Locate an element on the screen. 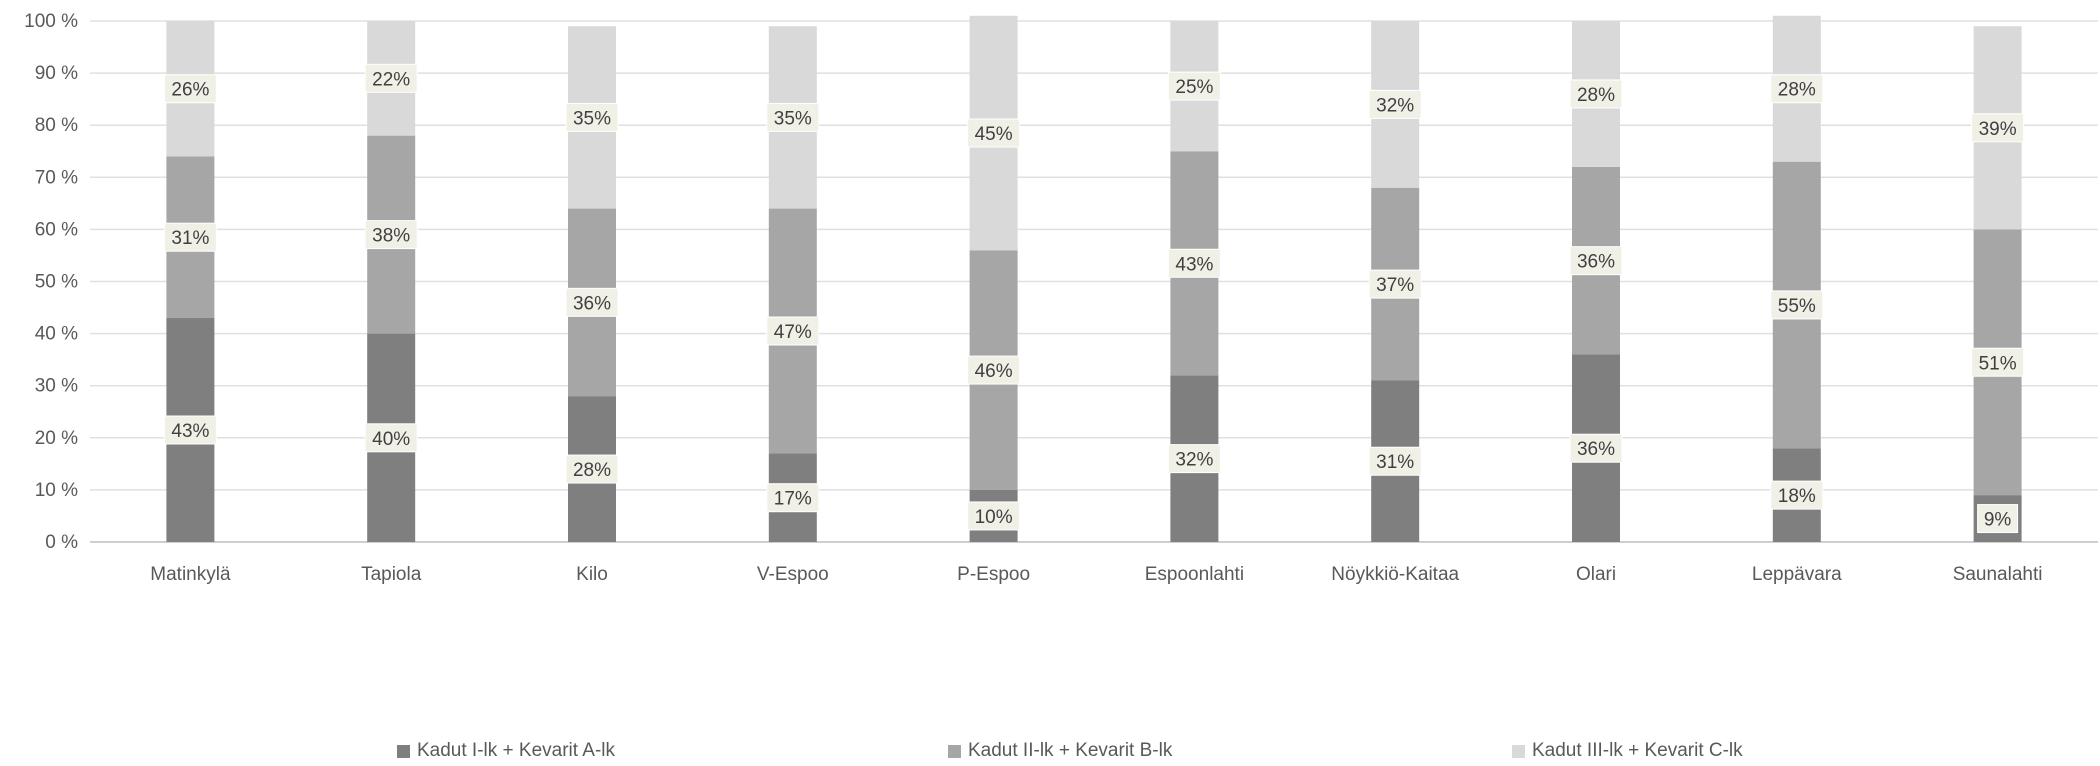  y-tick-label: 50 % is located at coordinates (56, 282).